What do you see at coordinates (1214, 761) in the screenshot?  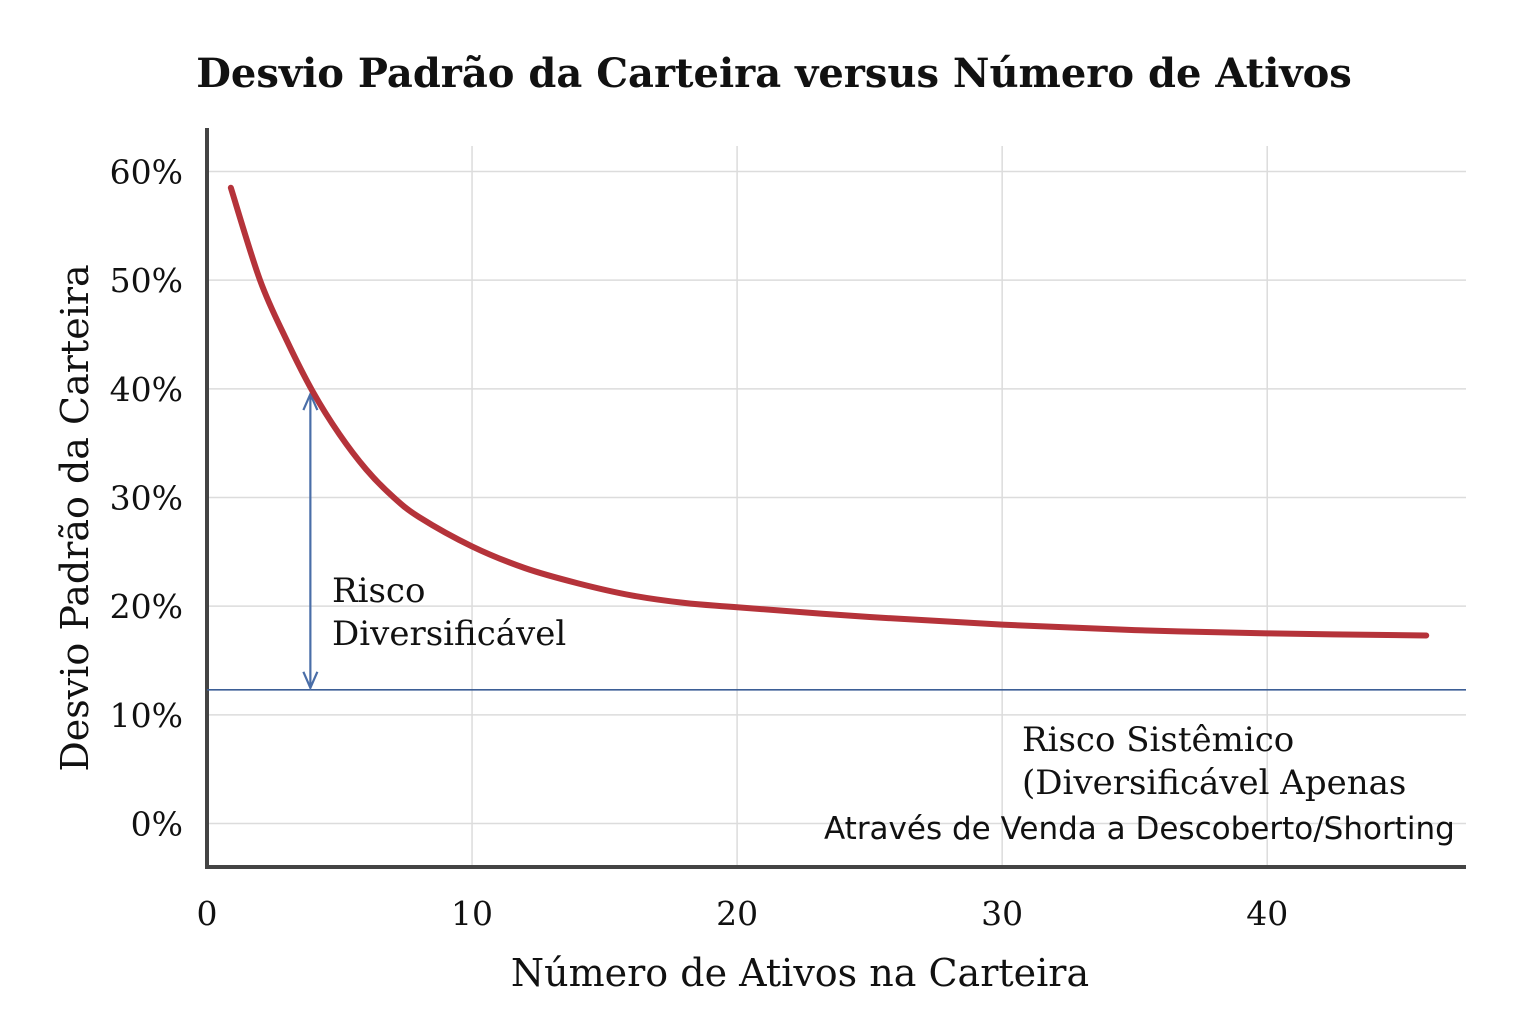 I see `systematic-risk-label: Risco Sistêmico (Diversificável Apenas` at bounding box center [1214, 761].